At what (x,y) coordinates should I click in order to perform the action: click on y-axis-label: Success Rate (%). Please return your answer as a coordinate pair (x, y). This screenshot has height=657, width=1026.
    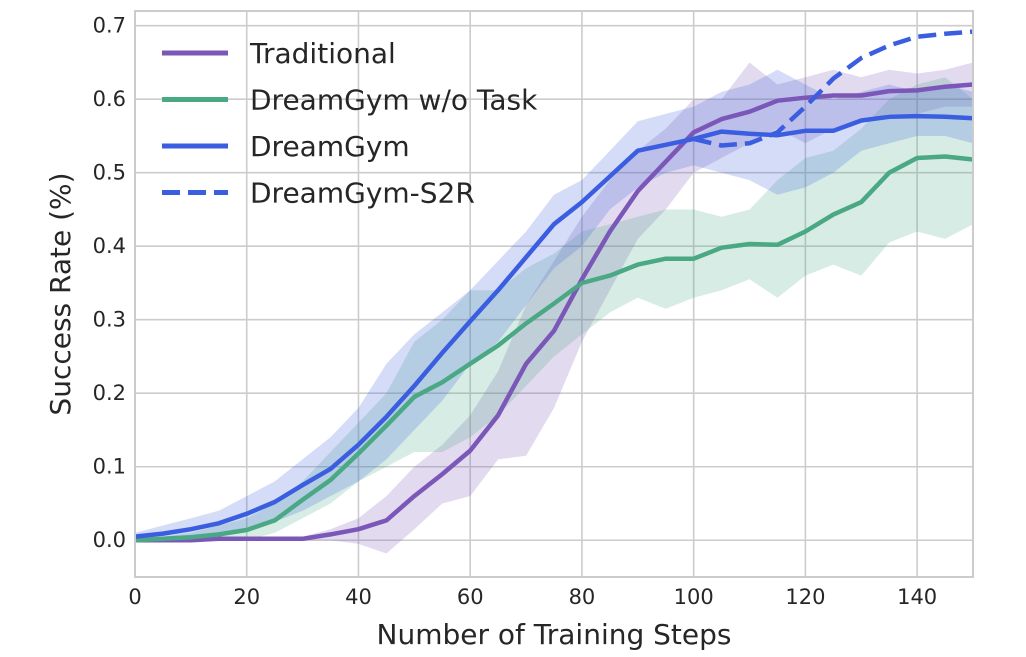
    Looking at the image, I should click on (60, 293).